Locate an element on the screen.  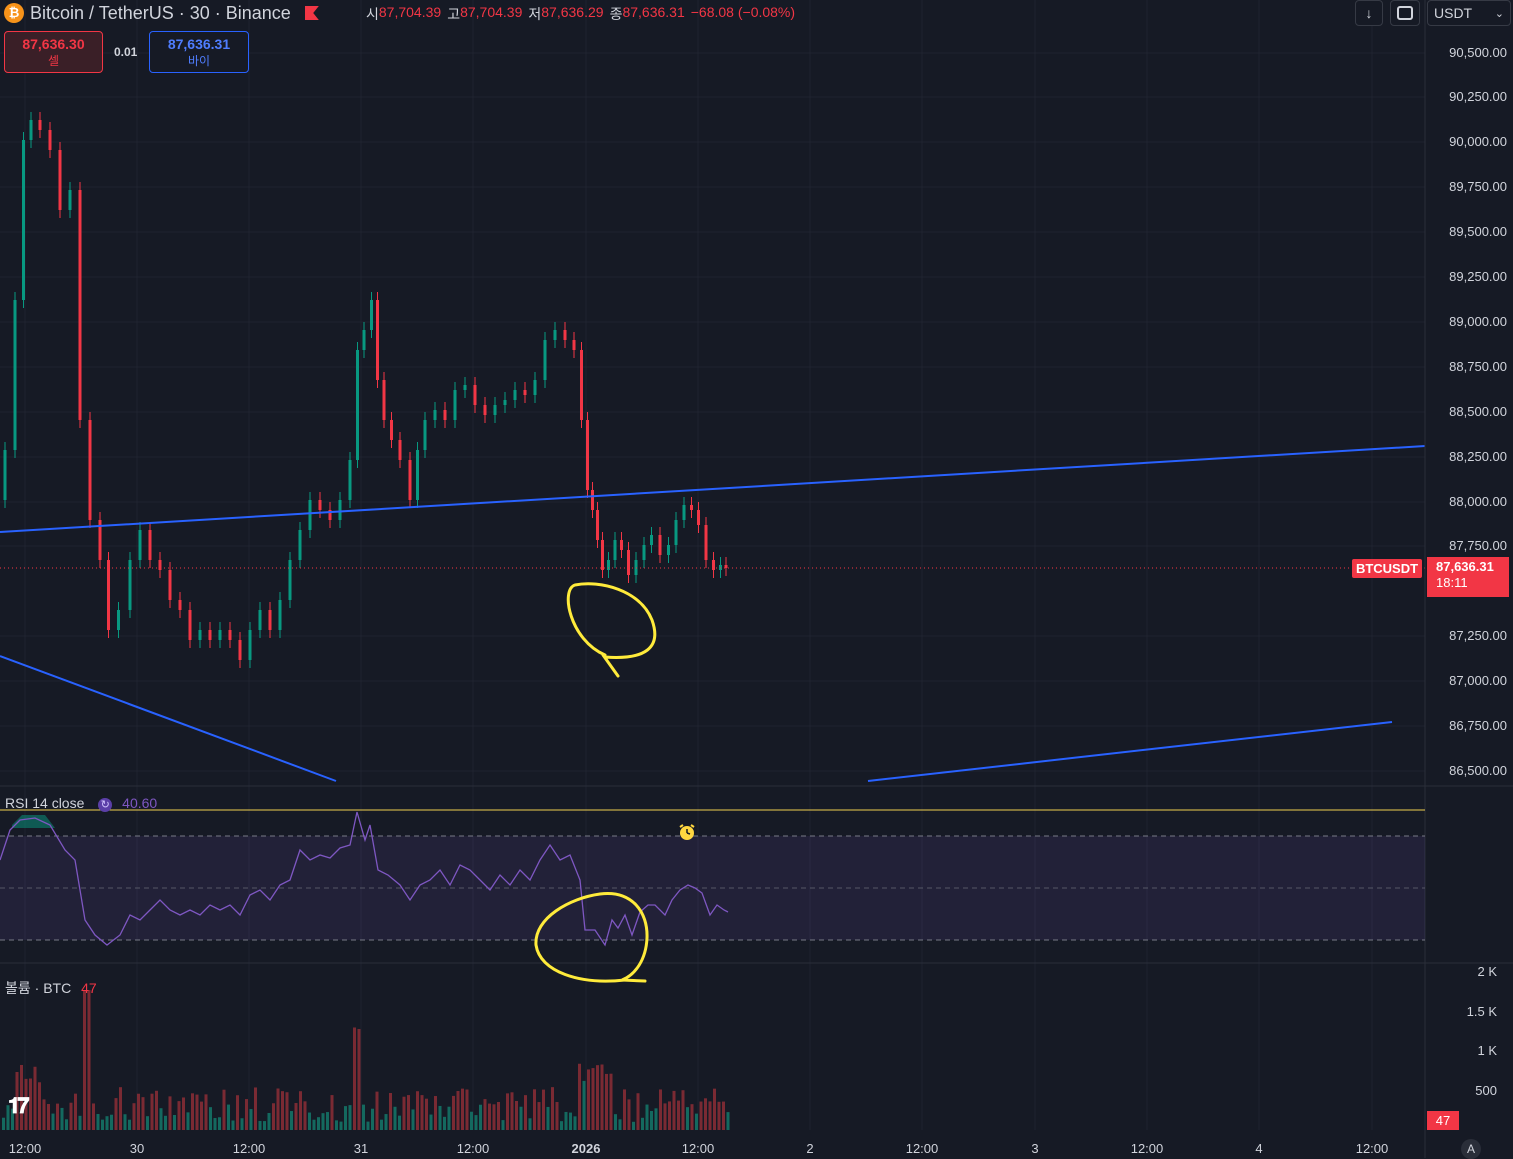
trendline-upper is located at coordinates (713, 489).